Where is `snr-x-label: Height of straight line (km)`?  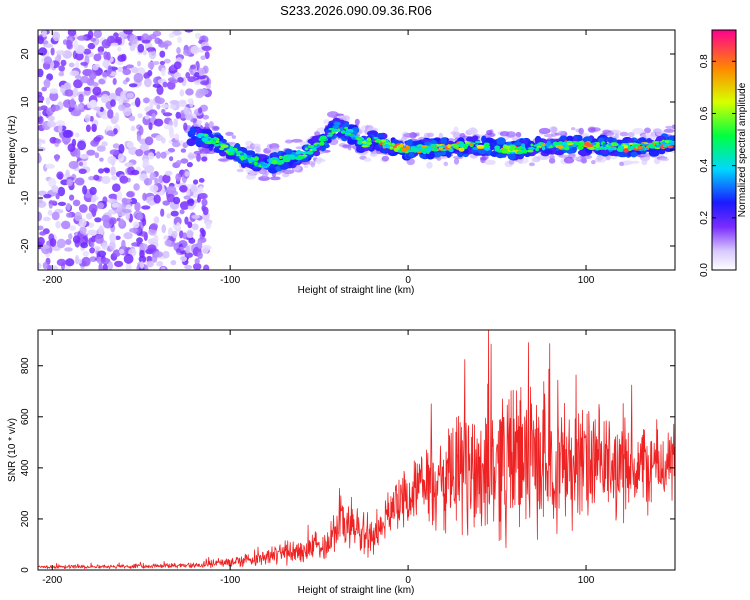 snr-x-label: Height of straight line (km) is located at coordinates (356, 590).